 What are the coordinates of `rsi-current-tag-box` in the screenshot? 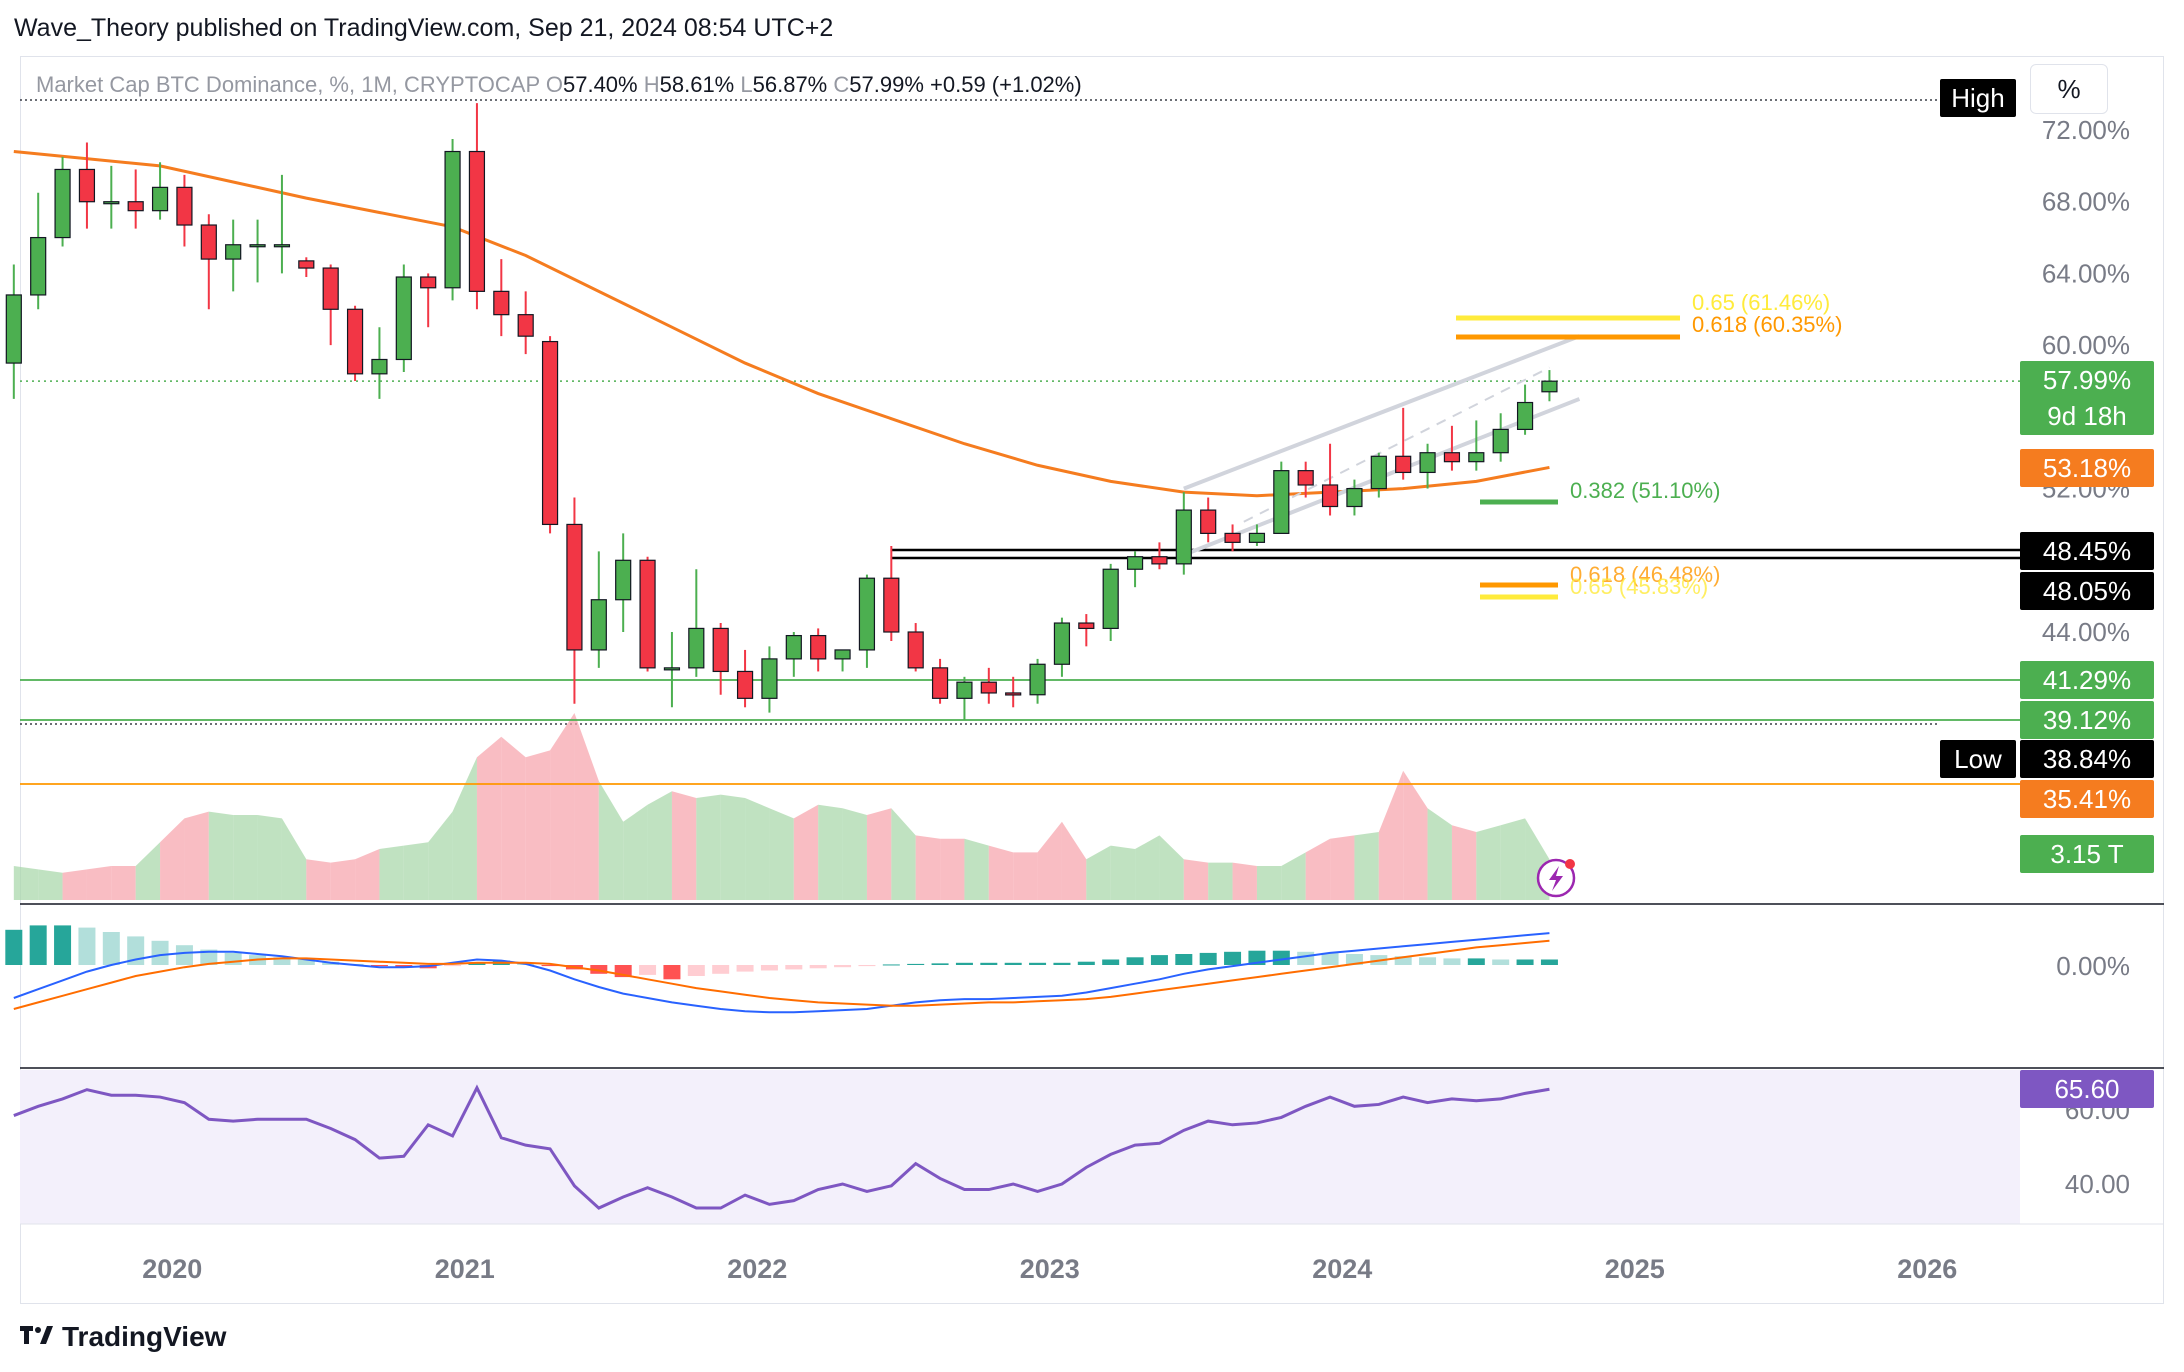 It's located at (2087, 1089).